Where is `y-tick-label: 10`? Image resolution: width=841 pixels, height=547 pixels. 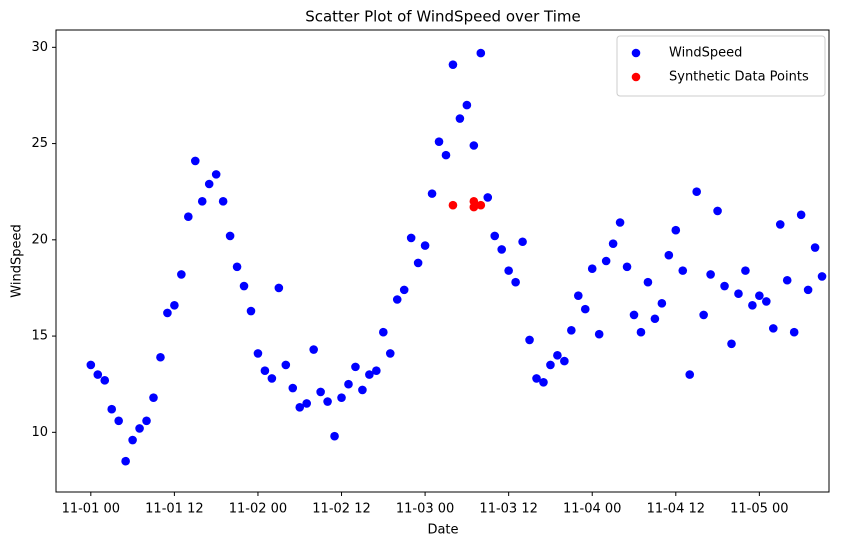
y-tick-label: 10 is located at coordinates (39, 432).